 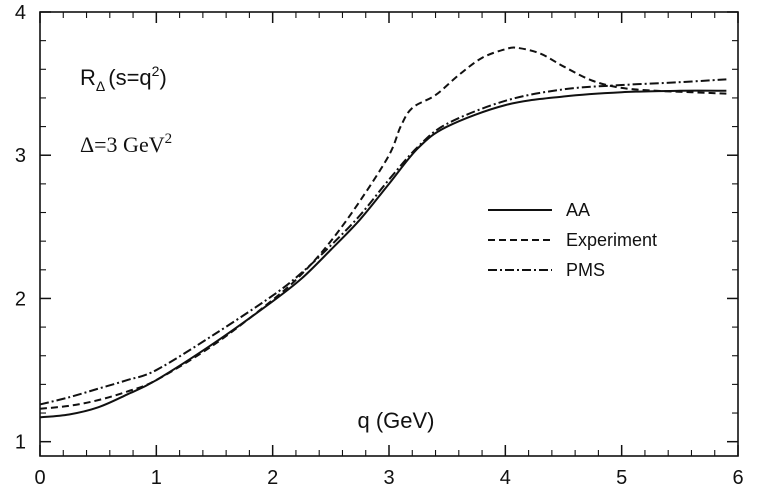 I want to click on x-tick-label: 1, so click(x=156, y=478).